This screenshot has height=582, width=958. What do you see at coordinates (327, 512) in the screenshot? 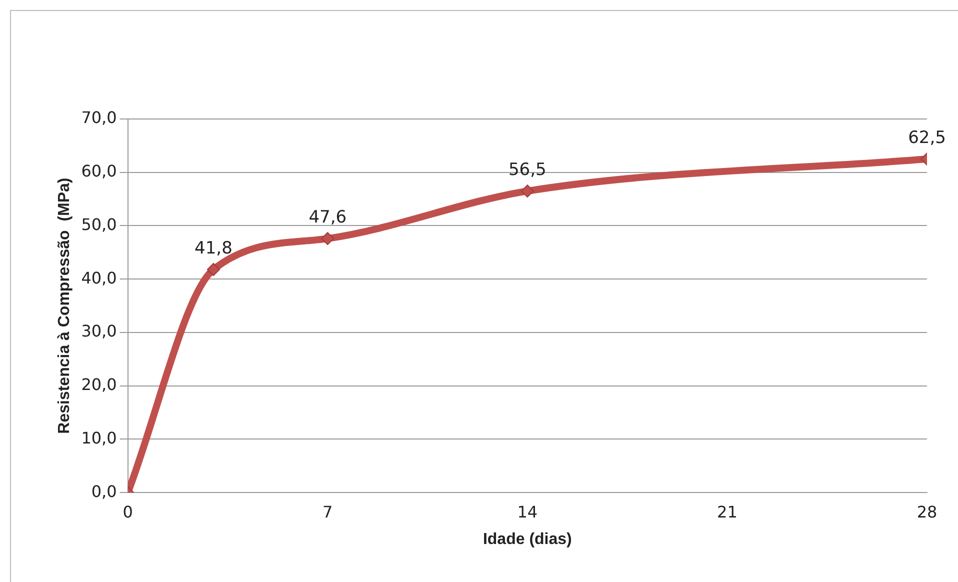
I see `x-tick-label: 7` at bounding box center [327, 512].